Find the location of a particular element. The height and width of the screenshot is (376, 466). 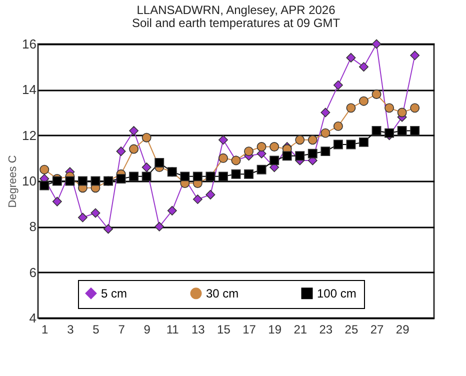

x-tick-label: 27 is located at coordinates (377, 329).